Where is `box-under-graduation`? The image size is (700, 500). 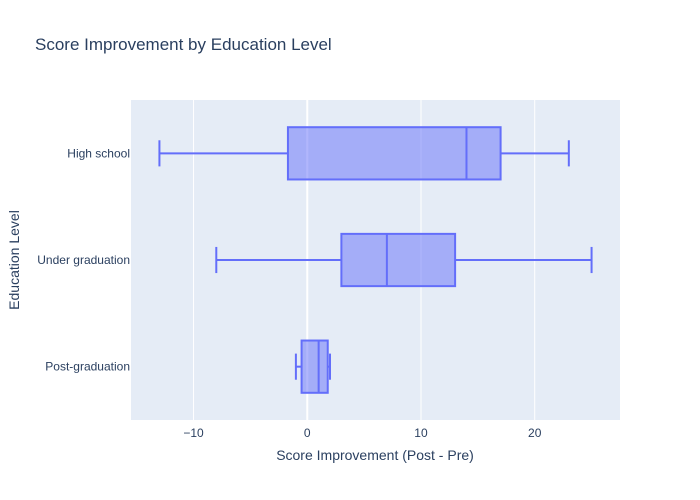
box-under-graduation is located at coordinates (404, 260).